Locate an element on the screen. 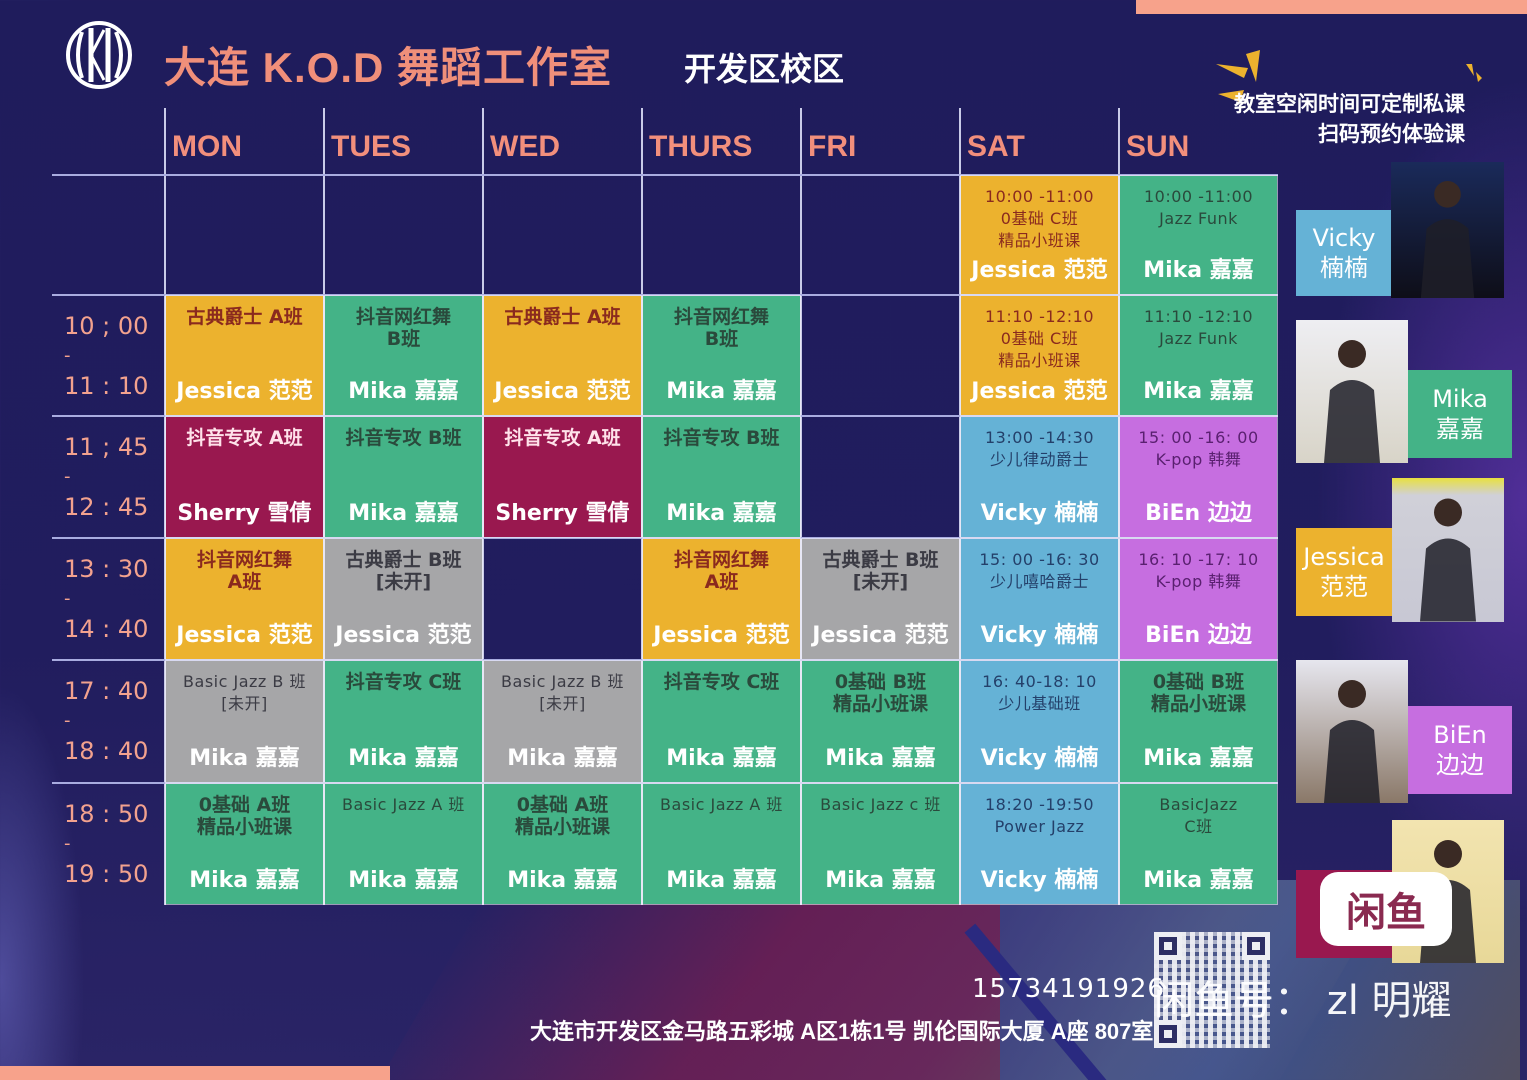 The image size is (1527, 1080). teacher-english-name: Jessica is located at coordinates (1344, 557).